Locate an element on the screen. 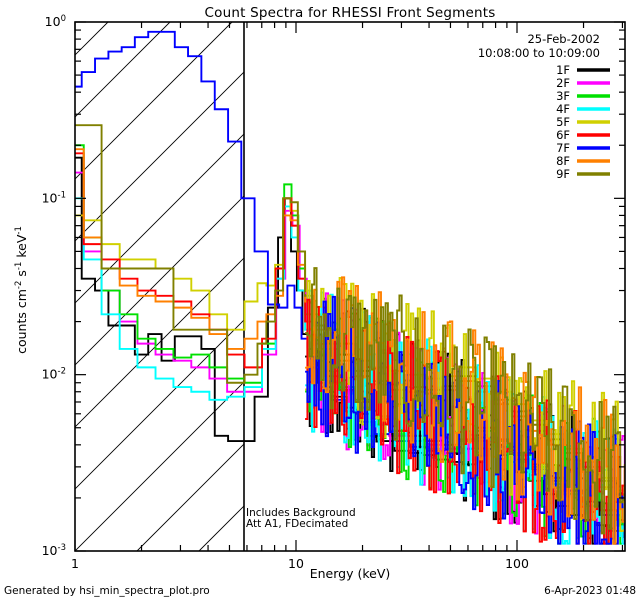 The width and height of the screenshot is (640, 600). y-axis-title-sup2: -1 is located at coordinates (19, 266).